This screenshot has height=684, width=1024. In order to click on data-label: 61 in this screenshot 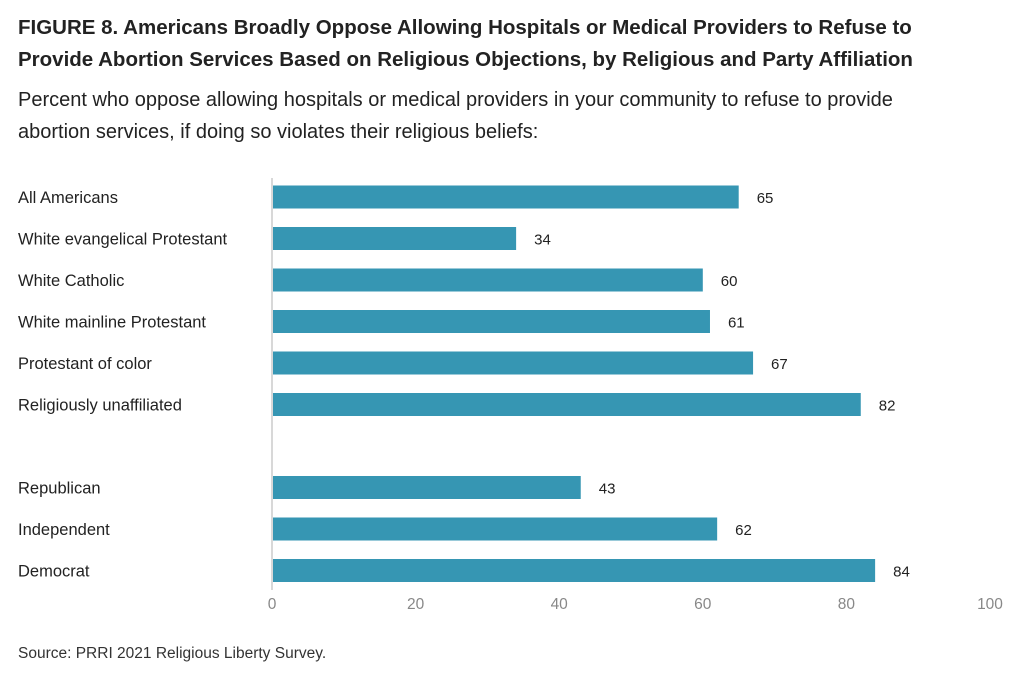, I will do `click(736, 323)`.